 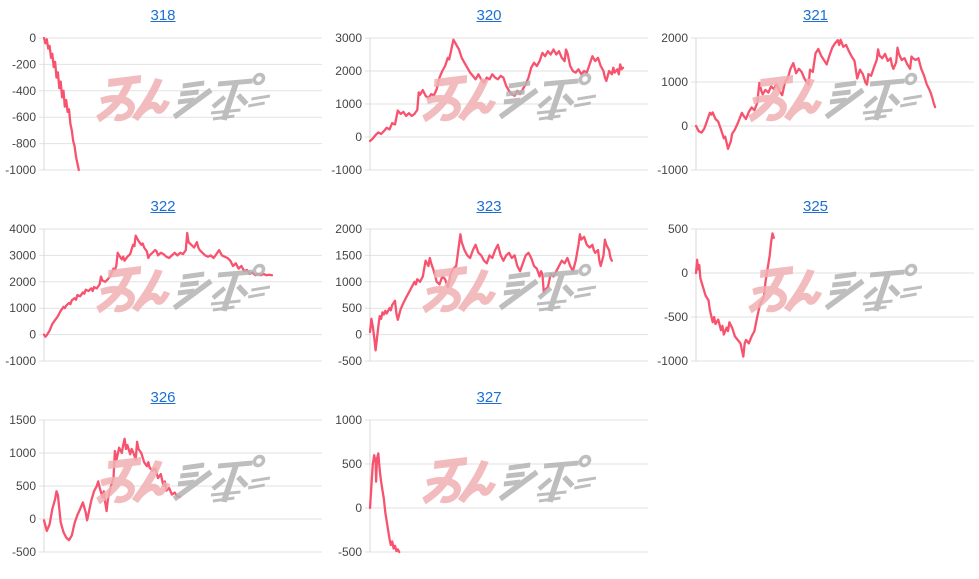 I want to click on chart-title: 318, so click(x=163, y=16).